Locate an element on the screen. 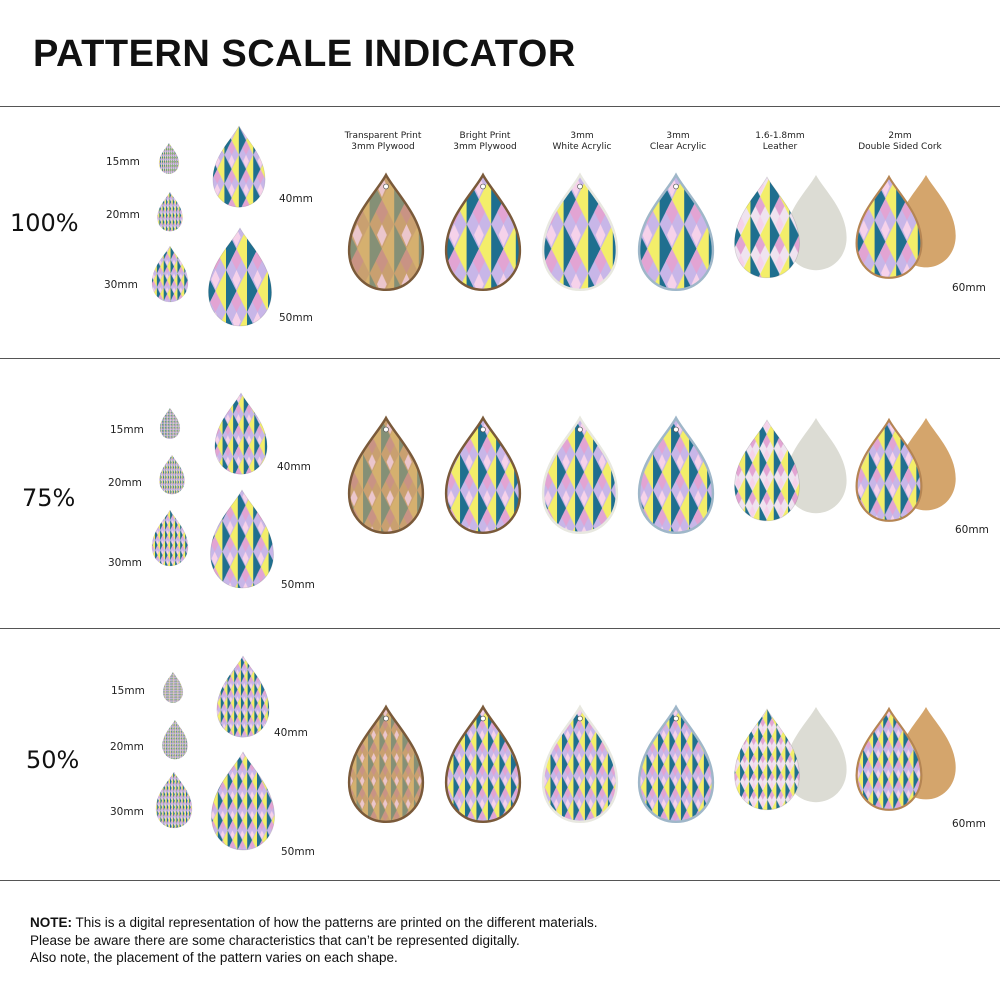  material-label-transparent-plywood: Transparent Print 3mm Plywood is located at coordinates (383, 141).